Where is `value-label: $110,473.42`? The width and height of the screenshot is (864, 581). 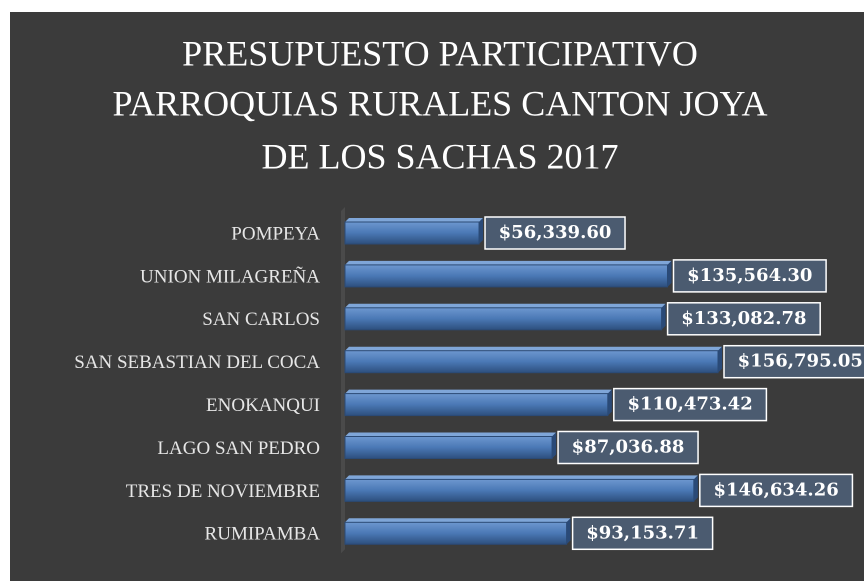 value-label: $110,473.42 is located at coordinates (689, 404).